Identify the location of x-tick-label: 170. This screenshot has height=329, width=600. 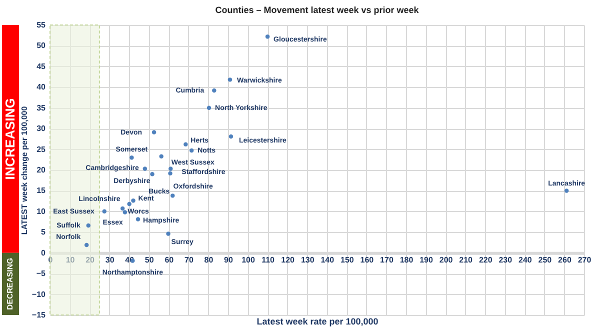
(387, 259).